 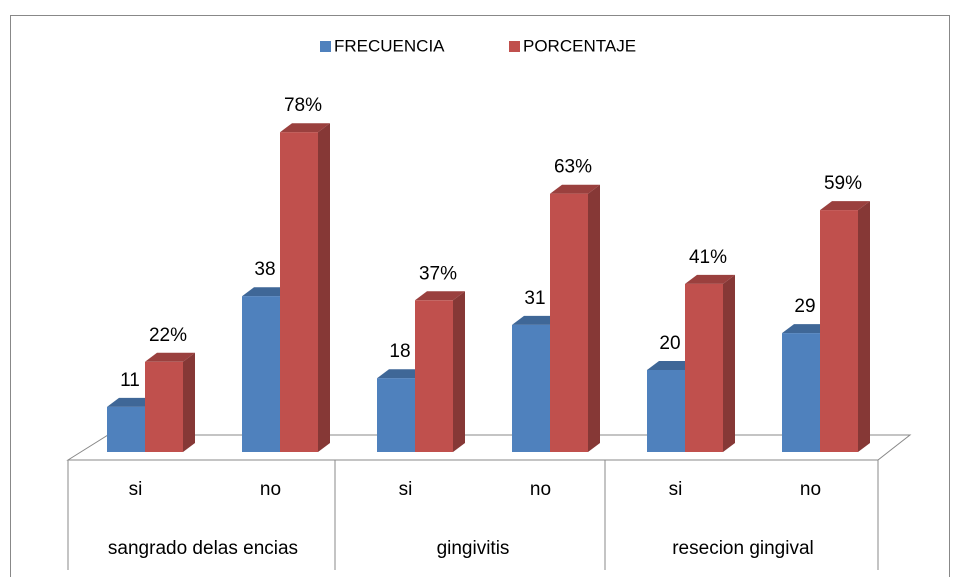 I want to click on data-label: 31, so click(x=534, y=298).